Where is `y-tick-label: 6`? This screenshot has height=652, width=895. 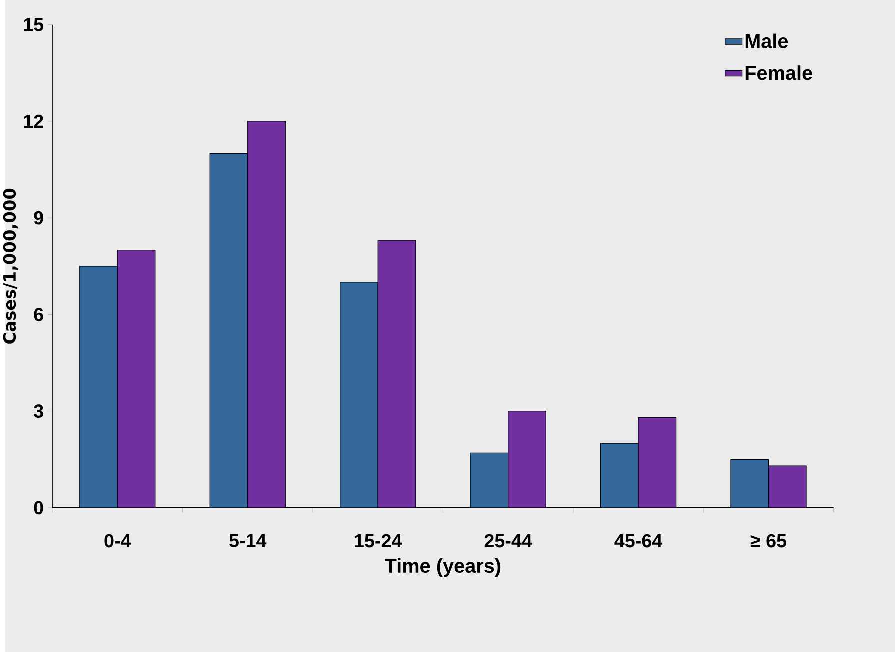 y-tick-label: 6 is located at coordinates (39, 315).